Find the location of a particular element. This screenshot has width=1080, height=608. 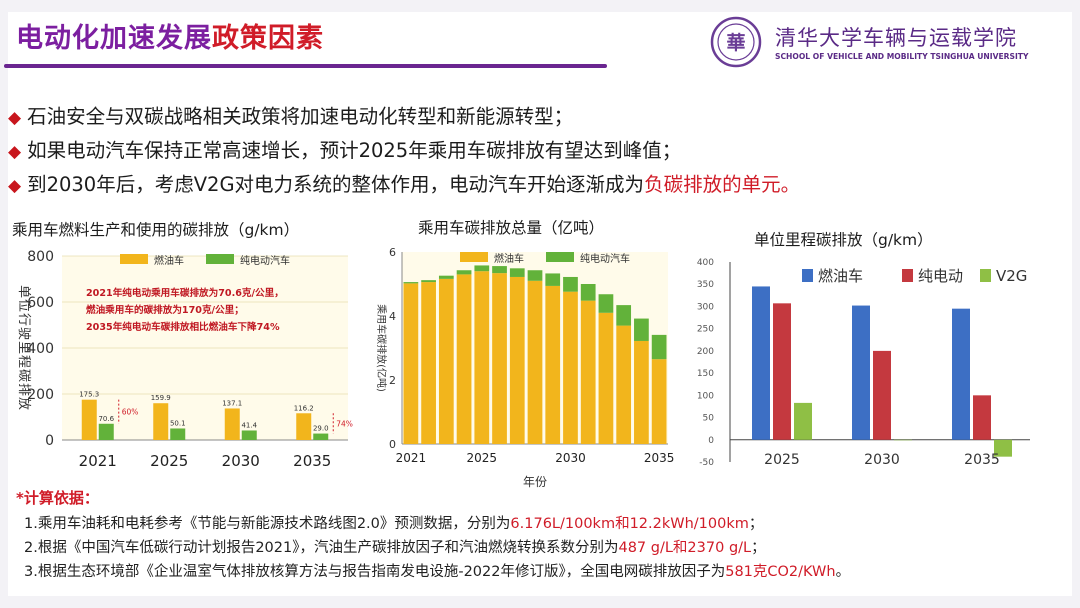

chart3-y-tick: 50 is located at coordinates (709, 419).